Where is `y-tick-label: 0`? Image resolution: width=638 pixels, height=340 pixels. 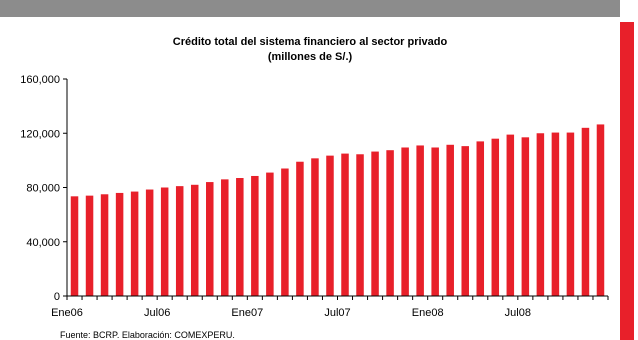 y-tick-label: 0 is located at coordinates (57, 297).